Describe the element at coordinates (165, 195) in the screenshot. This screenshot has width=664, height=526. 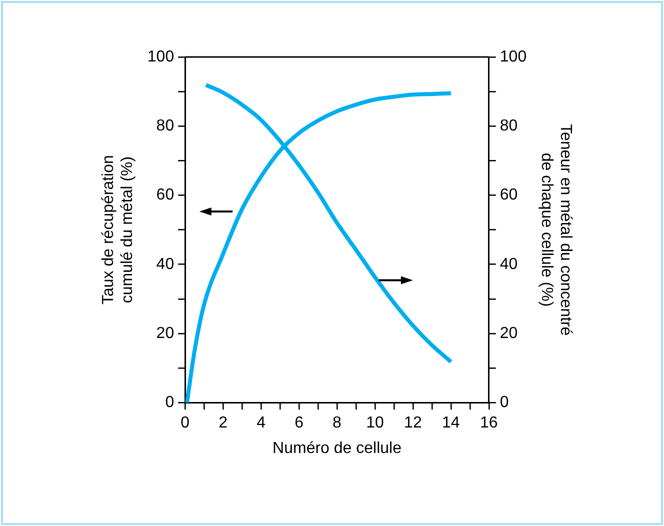
I see `y-tick-label: 60` at that location.